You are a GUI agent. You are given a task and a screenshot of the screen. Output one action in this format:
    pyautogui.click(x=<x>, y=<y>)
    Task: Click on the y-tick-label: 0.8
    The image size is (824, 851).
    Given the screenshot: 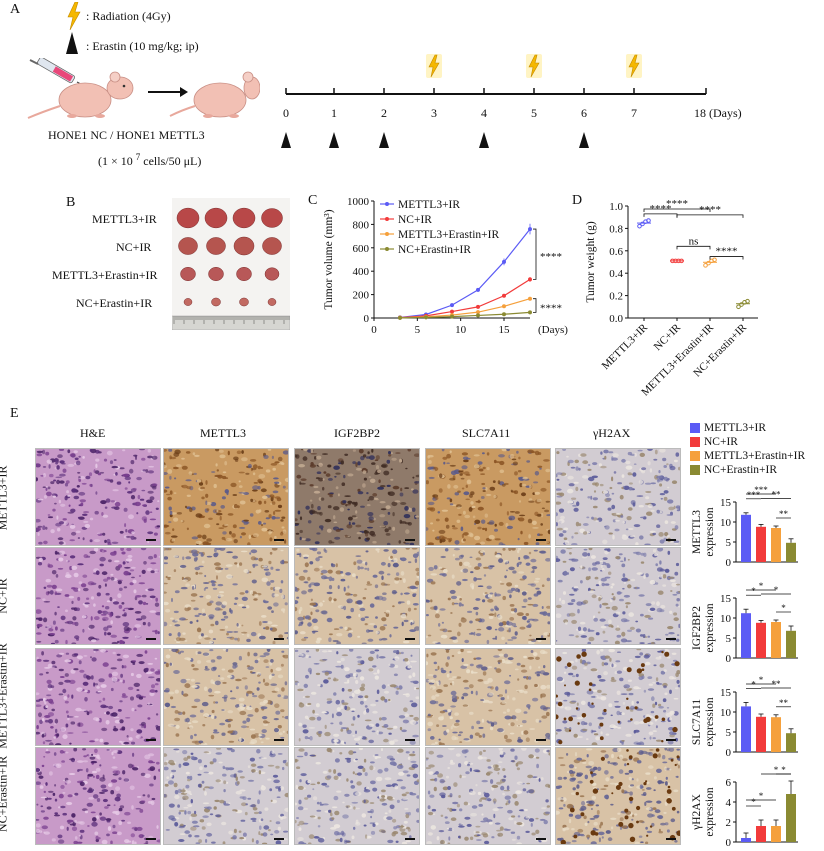 What is the action you would take?
    pyautogui.click(x=616, y=229)
    